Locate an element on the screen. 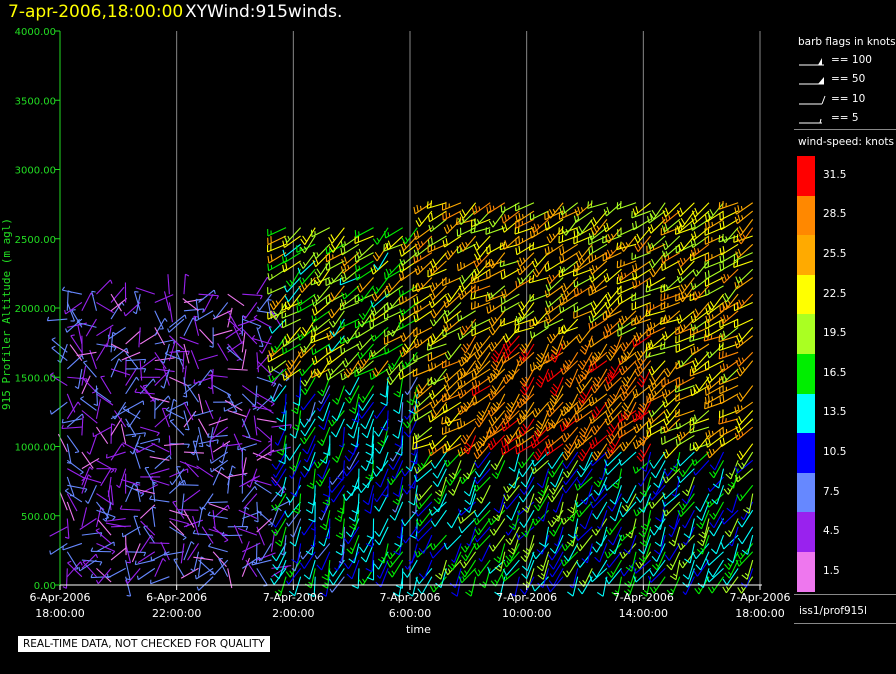  plot-title: XYWind:915winds. is located at coordinates (264, 12).